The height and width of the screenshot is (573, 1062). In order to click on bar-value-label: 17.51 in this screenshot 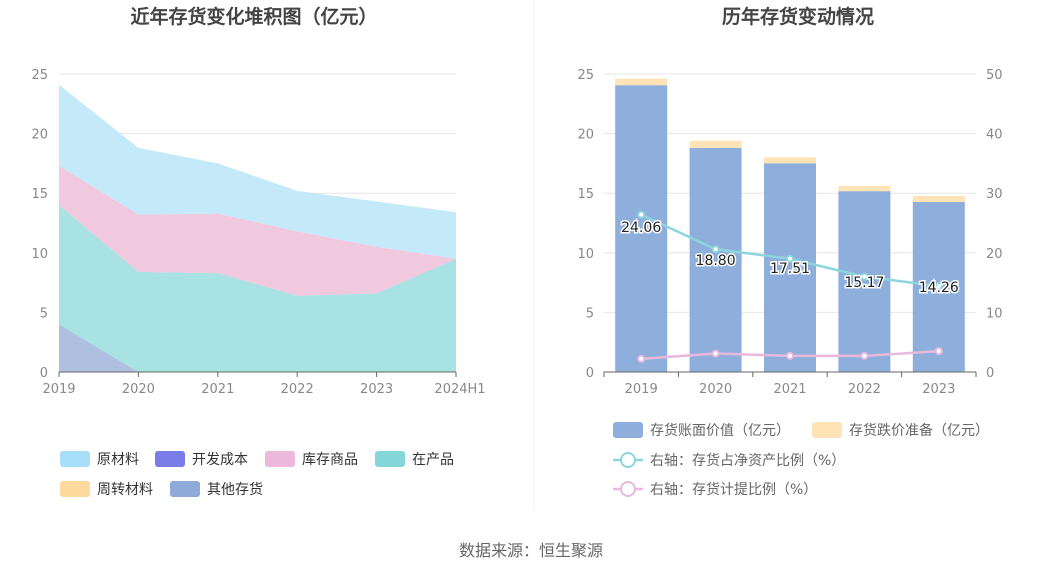, I will do `click(790, 269)`.